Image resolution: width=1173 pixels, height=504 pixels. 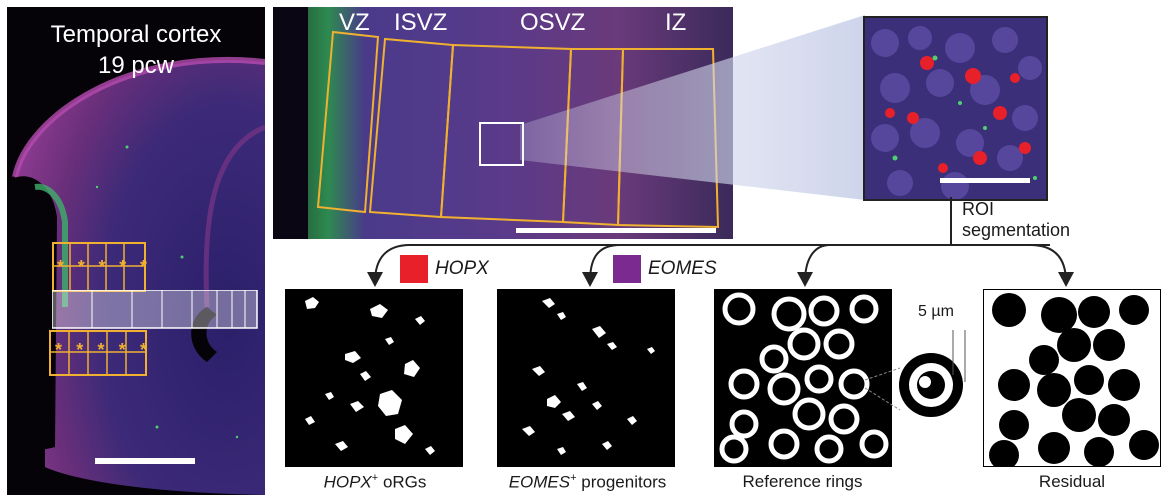 I want to click on hopx-caption-sup: +, so click(x=375, y=478).